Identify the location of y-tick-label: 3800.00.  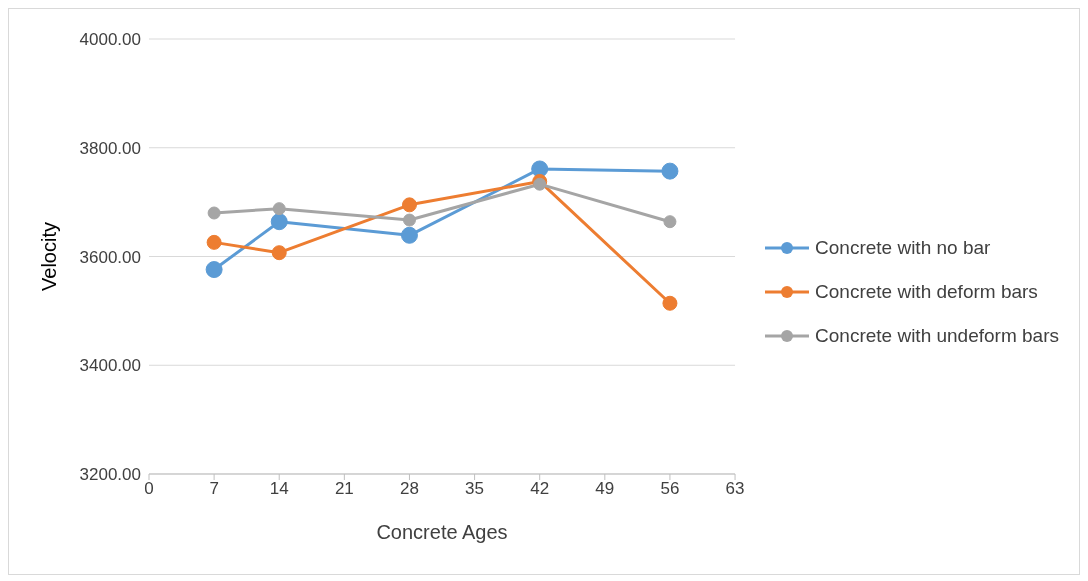
(110, 148).